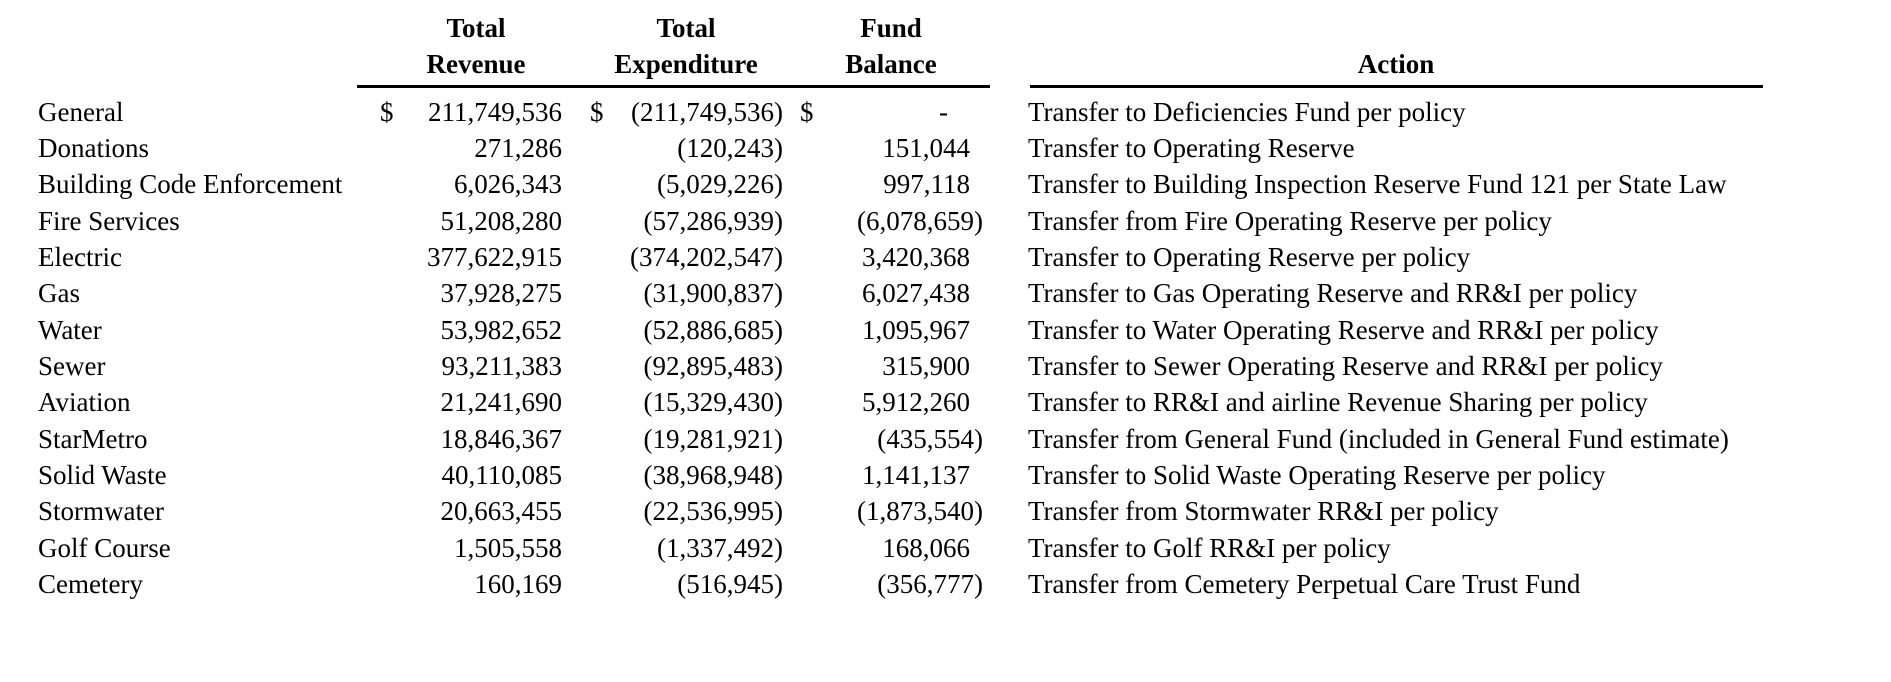  I want to click on revenue-cell: 37,928,275, so click(477, 293).